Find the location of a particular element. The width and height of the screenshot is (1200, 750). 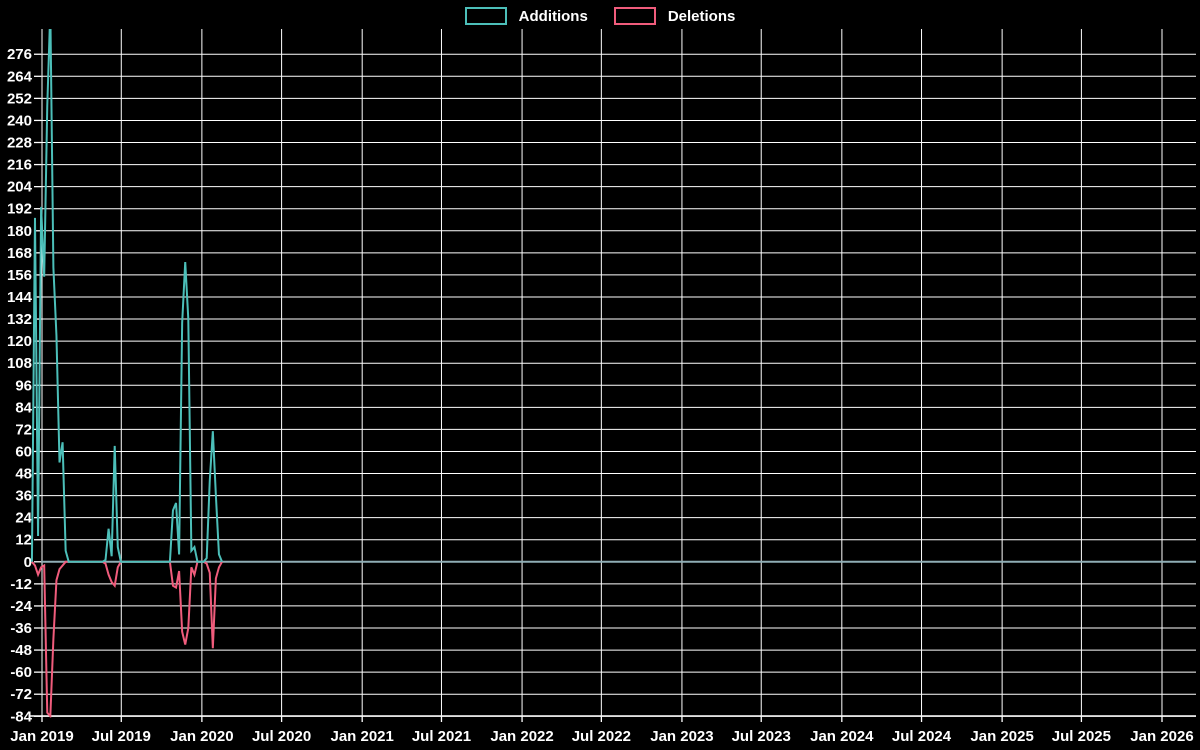

svg-text: 180 is located at coordinates (19, 231).